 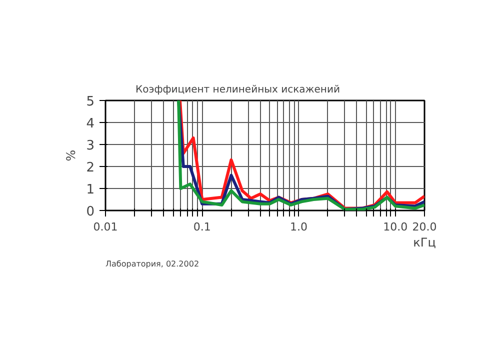 What do you see at coordinates (202, 227) in the screenshot?
I see `x-tick-label: 0.1` at bounding box center [202, 227].